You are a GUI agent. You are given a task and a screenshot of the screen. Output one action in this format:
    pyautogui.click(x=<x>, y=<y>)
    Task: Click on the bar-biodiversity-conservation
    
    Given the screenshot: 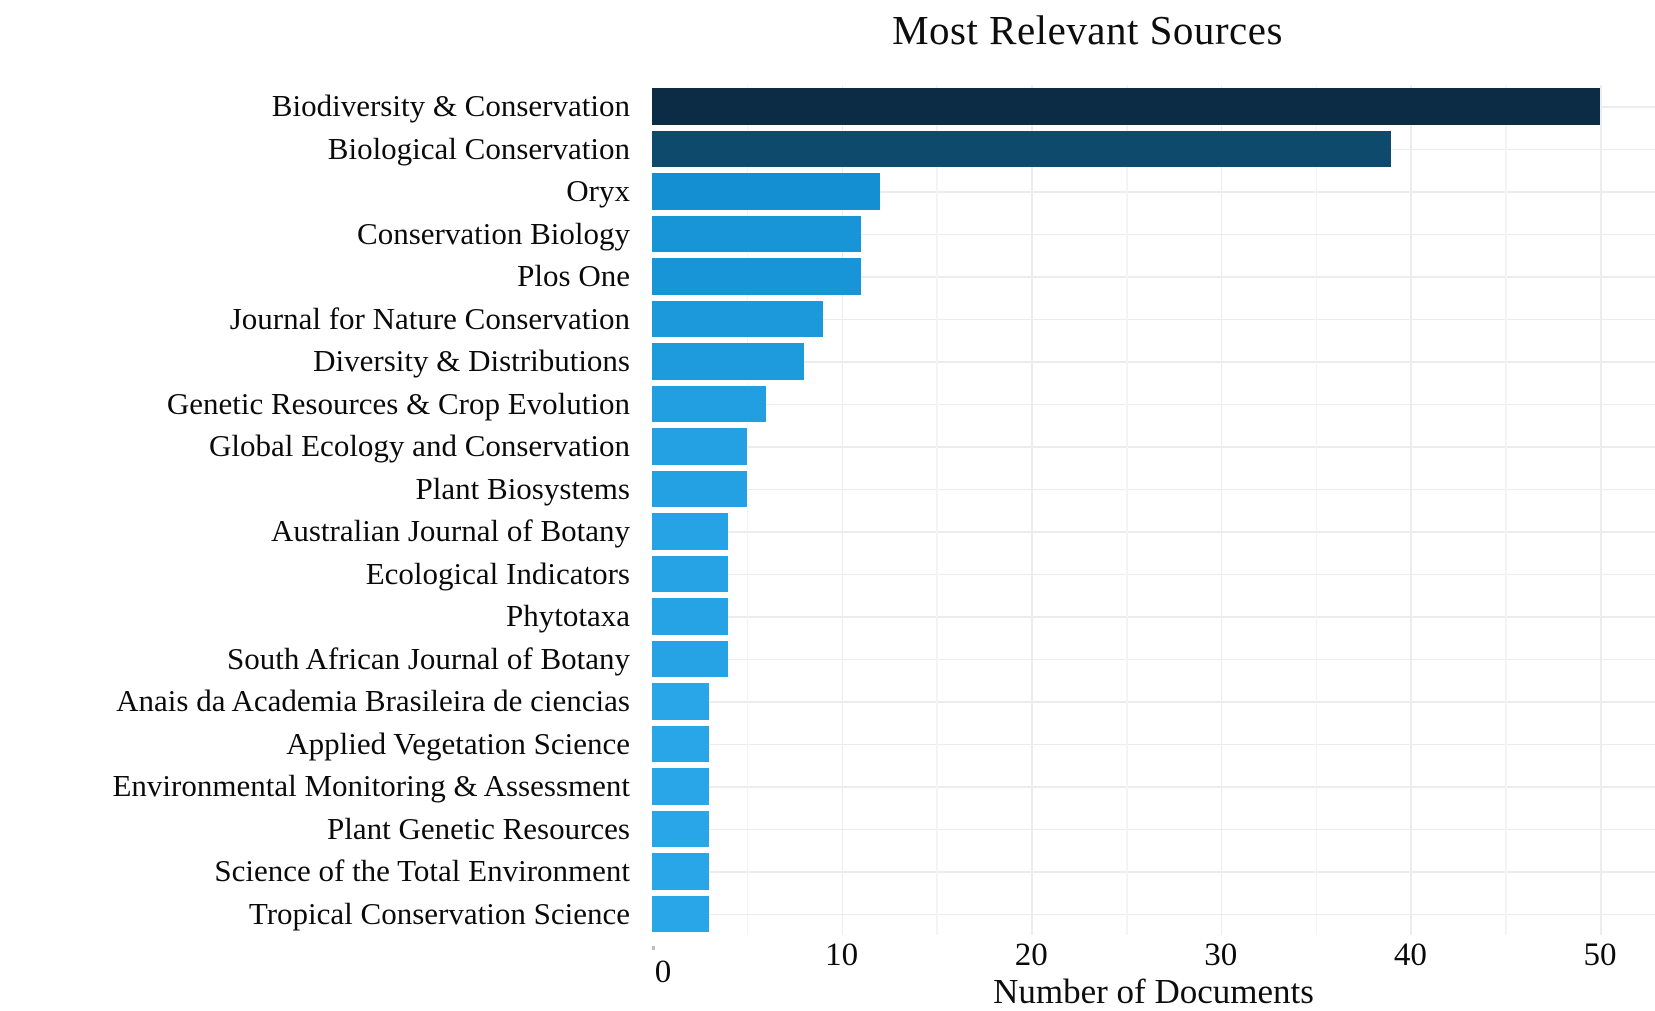 What is the action you would take?
    pyautogui.click(x=1126, y=106)
    